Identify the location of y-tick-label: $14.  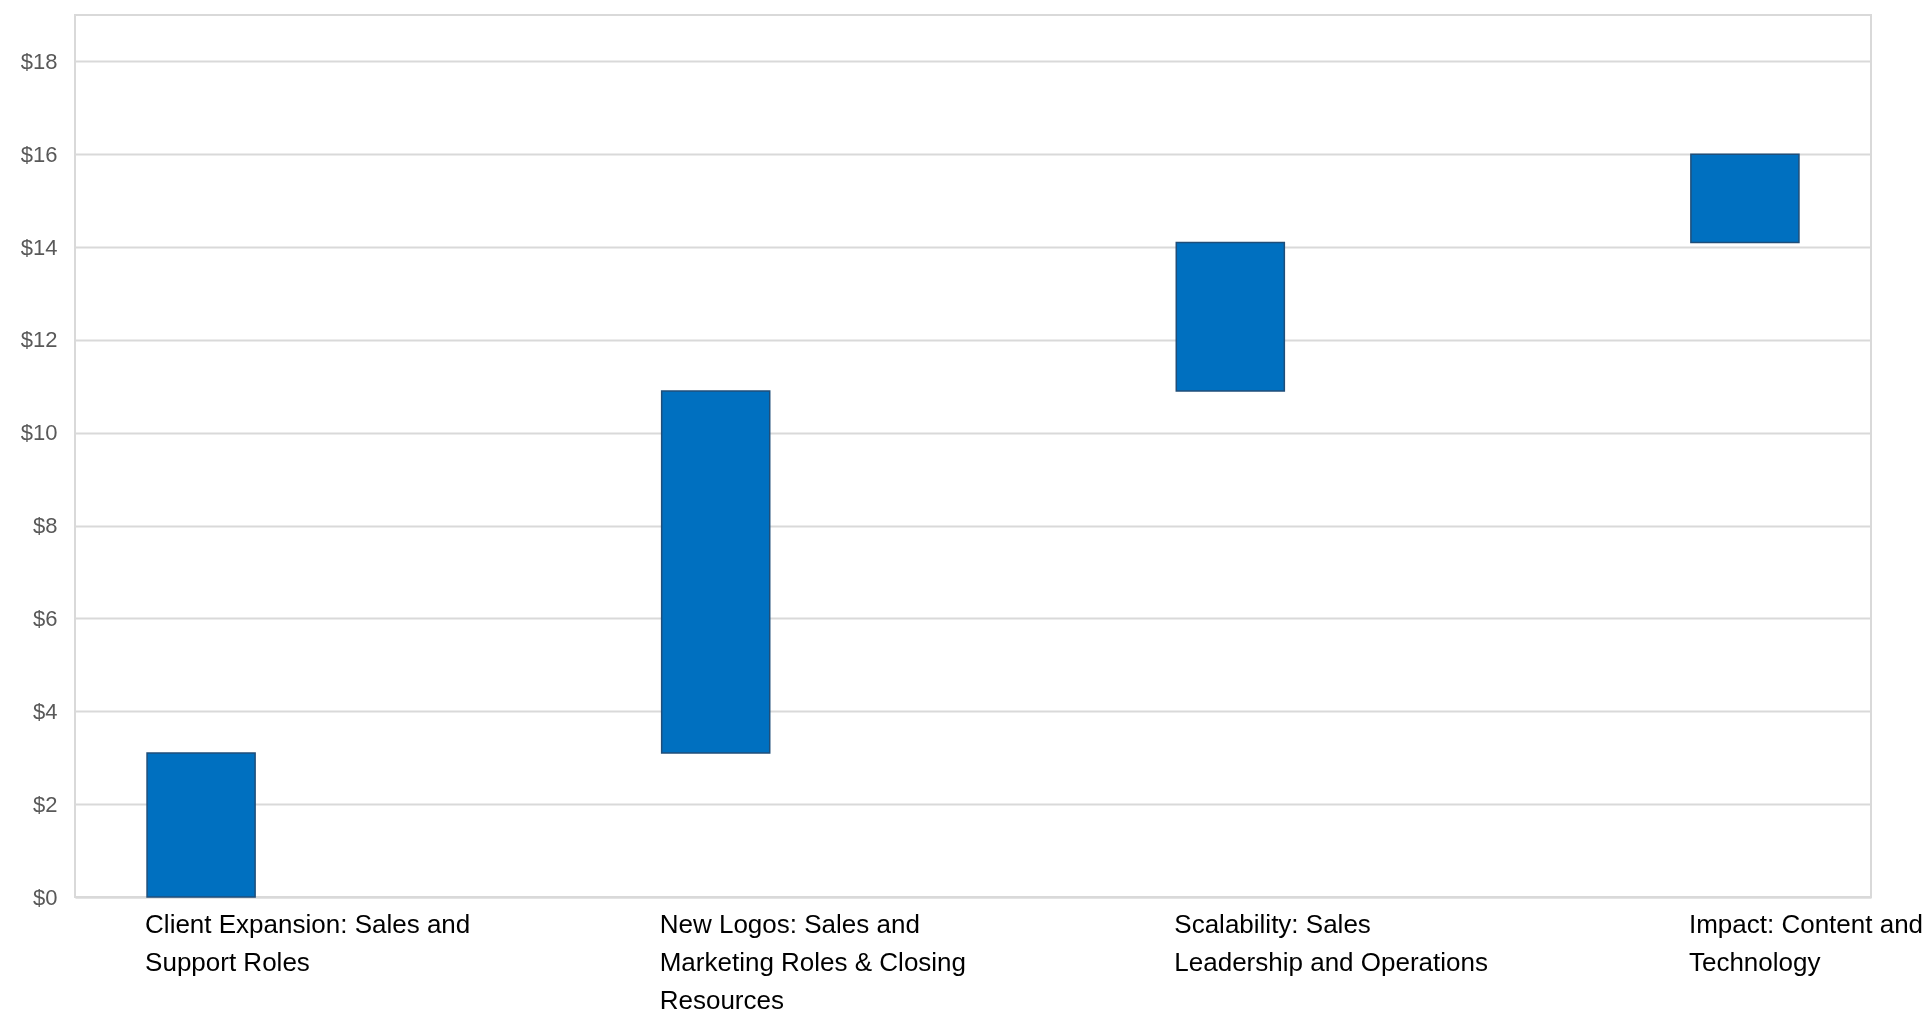
(39, 247).